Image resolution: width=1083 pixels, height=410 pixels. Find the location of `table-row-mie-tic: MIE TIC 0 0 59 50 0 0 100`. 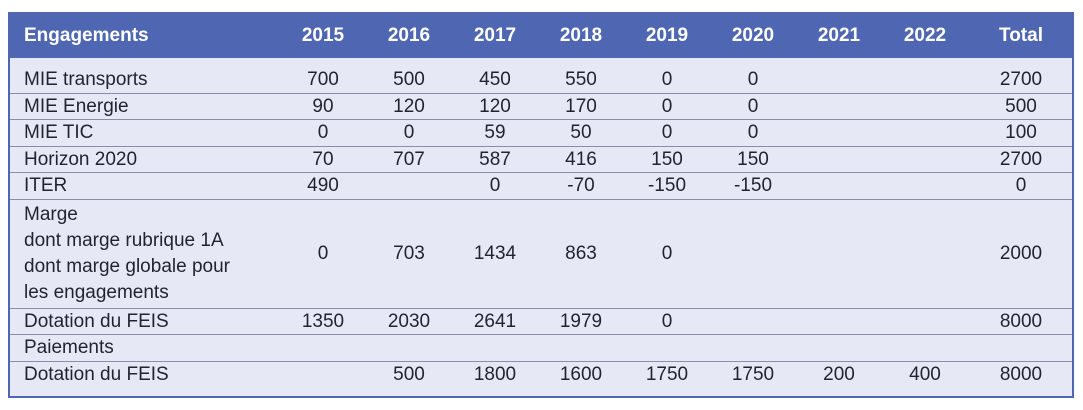

table-row-mie-tic: MIE TIC 0 0 59 50 0 0 100 is located at coordinates (541, 133).